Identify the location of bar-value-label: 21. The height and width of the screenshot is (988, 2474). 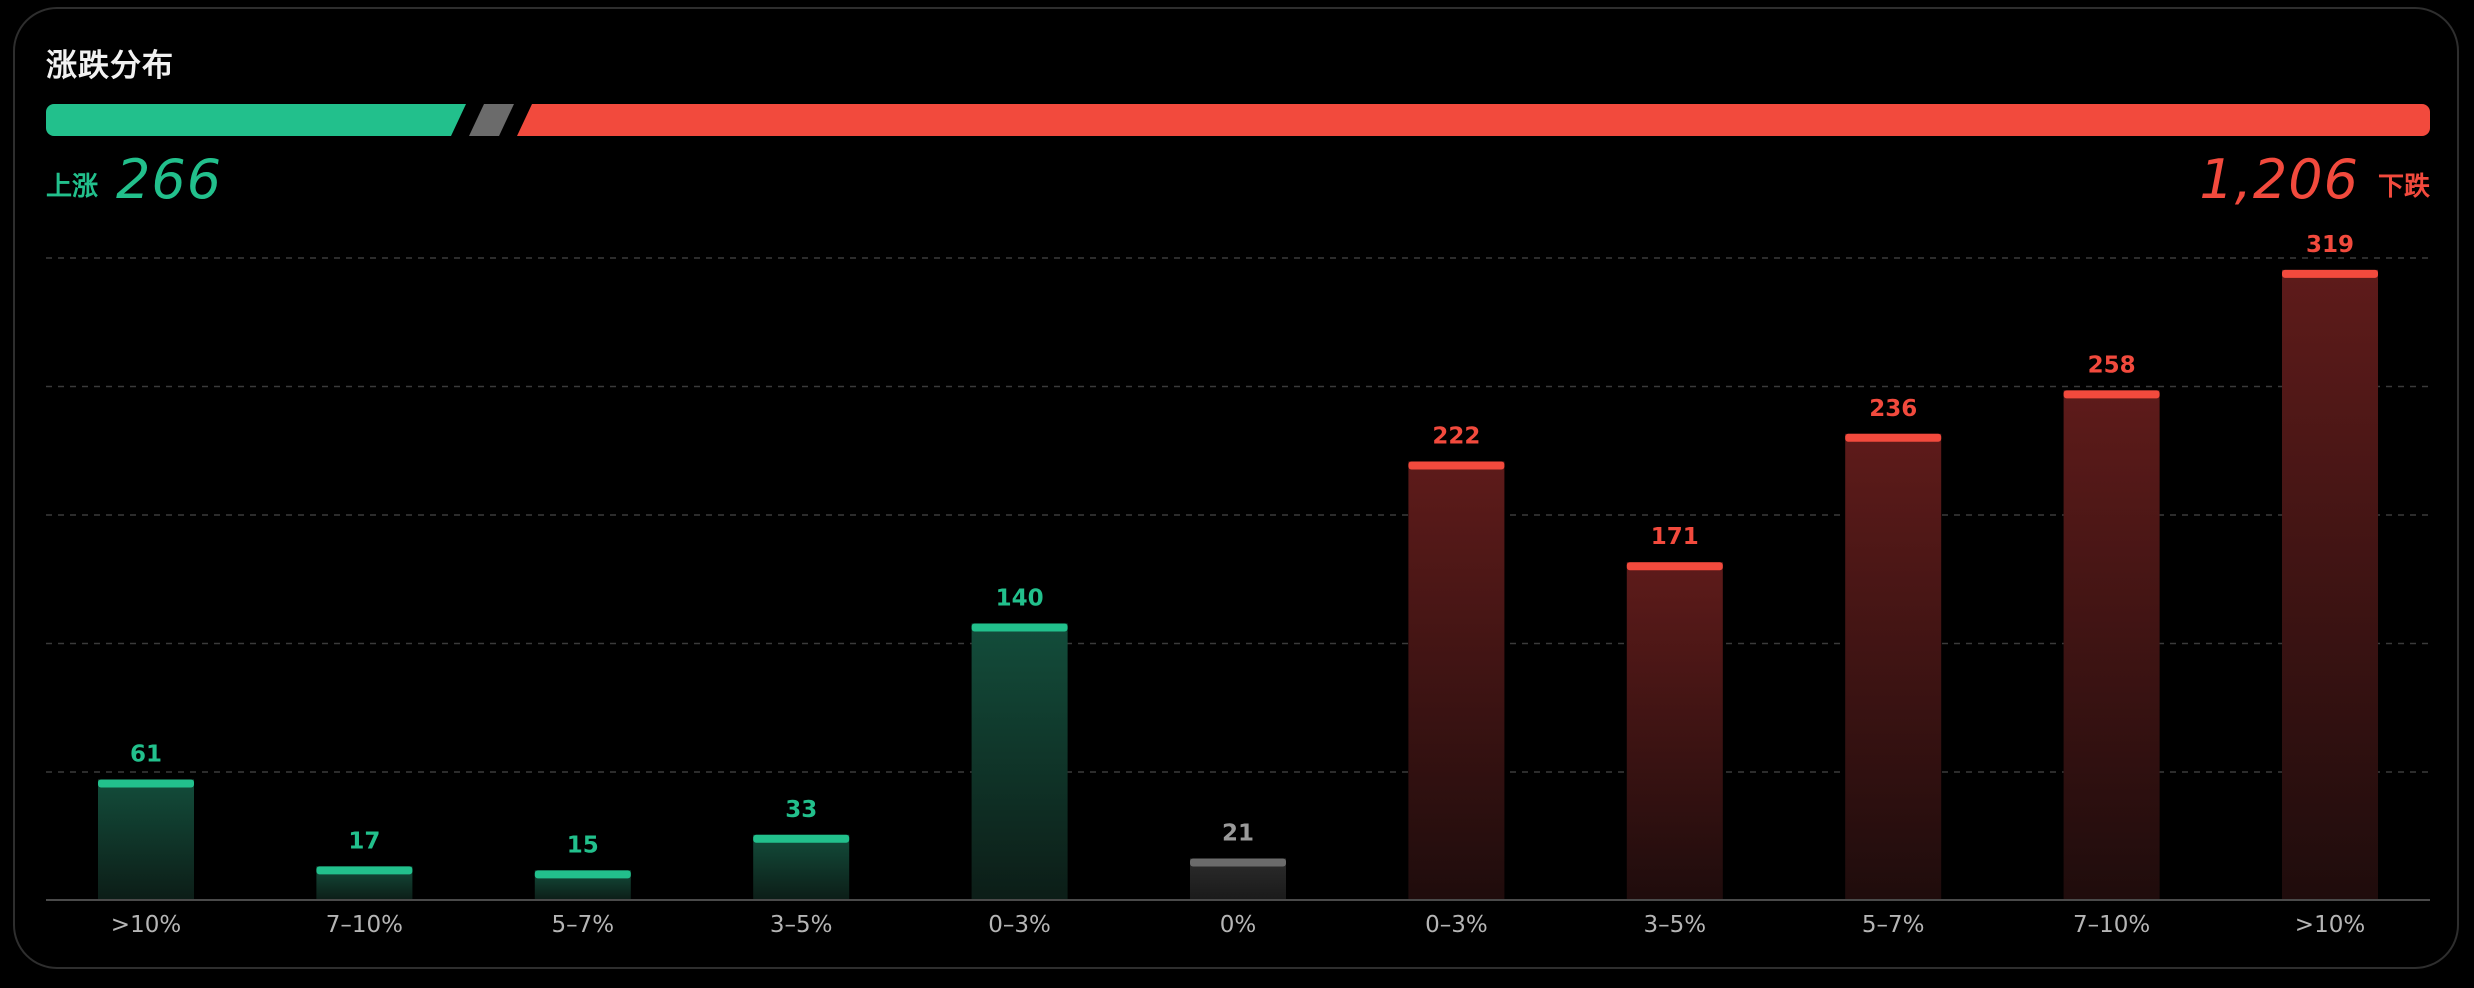
(1238, 834).